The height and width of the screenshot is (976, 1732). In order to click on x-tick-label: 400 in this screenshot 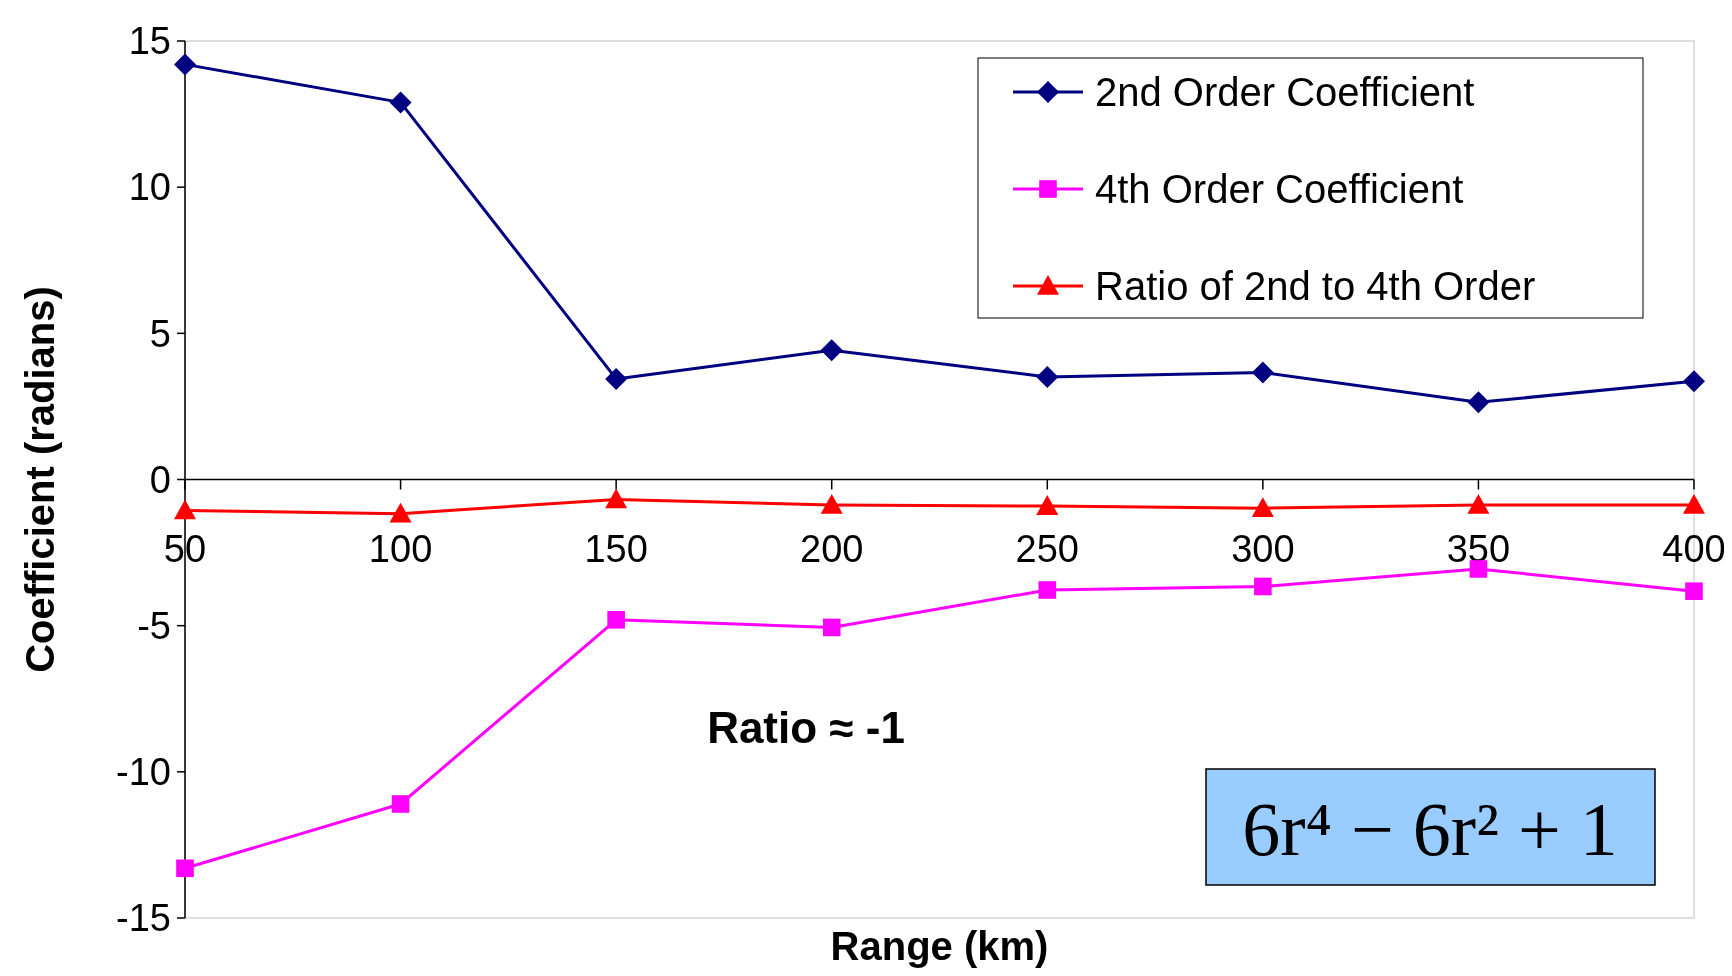, I will do `click(1694, 548)`.